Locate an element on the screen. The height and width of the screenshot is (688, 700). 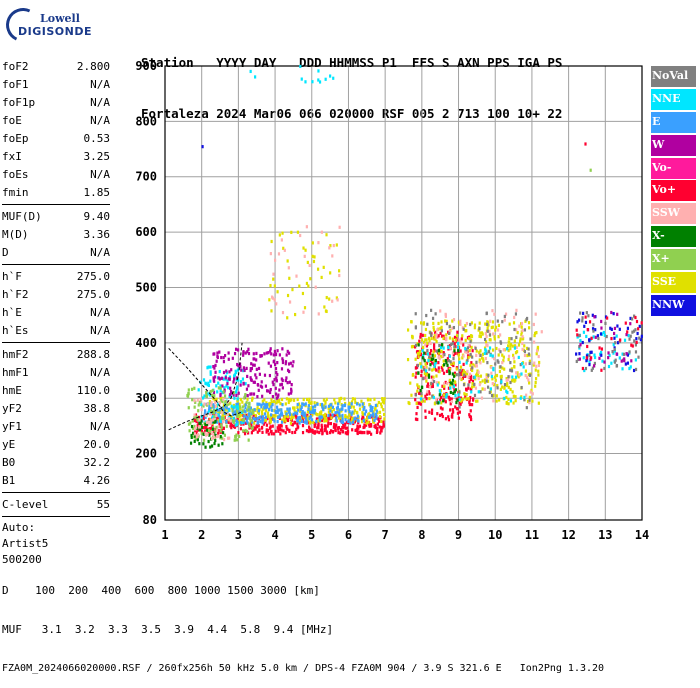
param-value: 1.85 is located at coordinates (97, 192).